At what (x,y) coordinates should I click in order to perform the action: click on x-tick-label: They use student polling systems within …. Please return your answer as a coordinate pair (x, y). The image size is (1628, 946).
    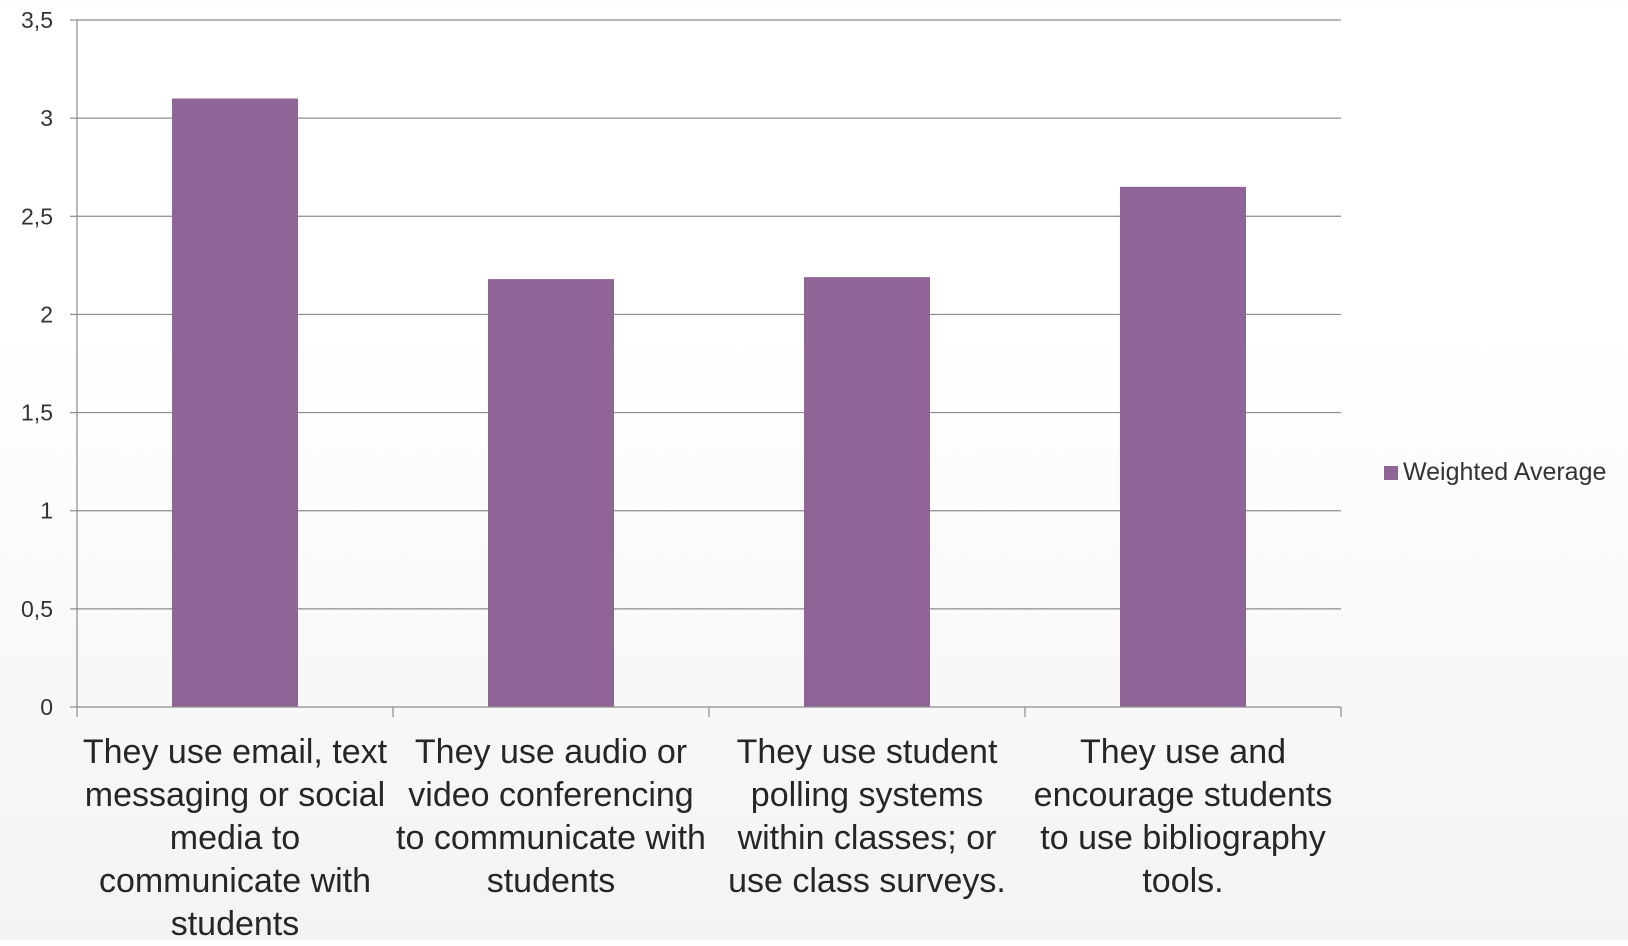
    Looking at the image, I should click on (867, 816).